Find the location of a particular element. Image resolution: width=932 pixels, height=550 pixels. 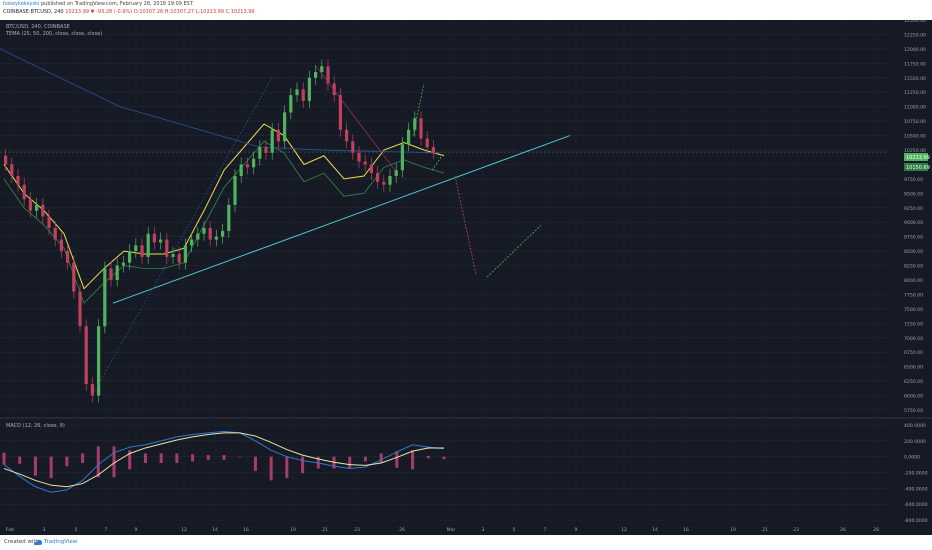

signal-line is located at coordinates (223, 460).